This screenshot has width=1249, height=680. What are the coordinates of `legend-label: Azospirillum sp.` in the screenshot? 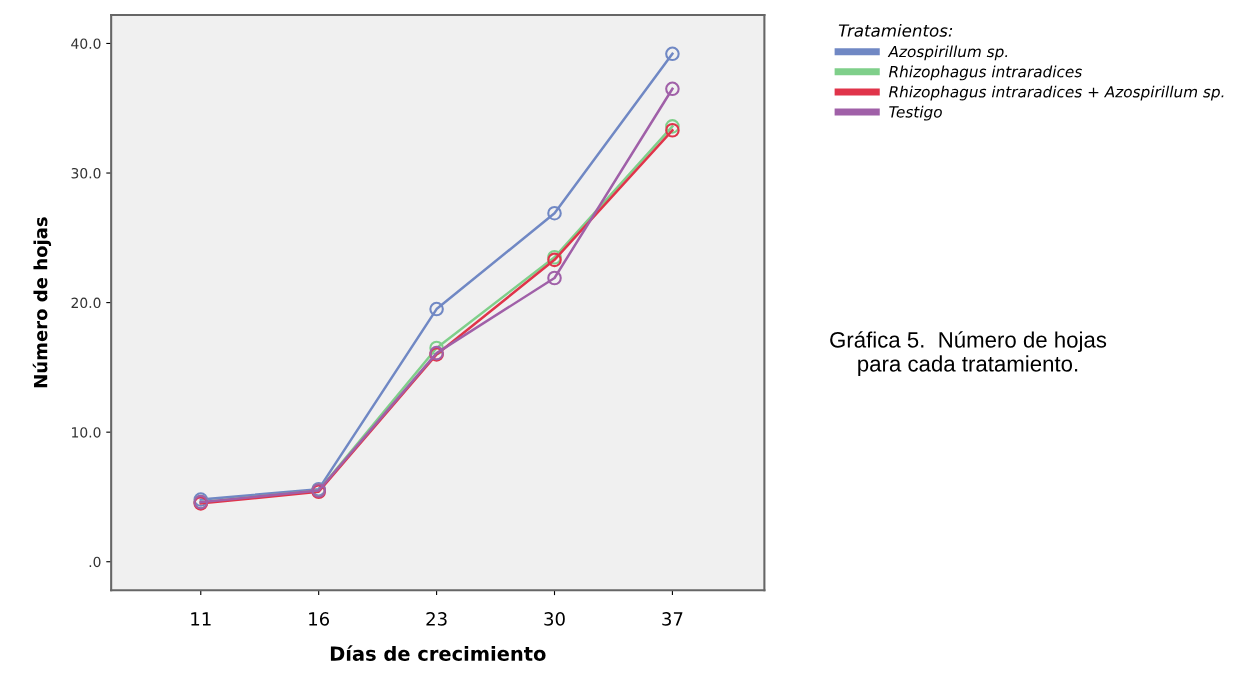 It's located at (947, 53).